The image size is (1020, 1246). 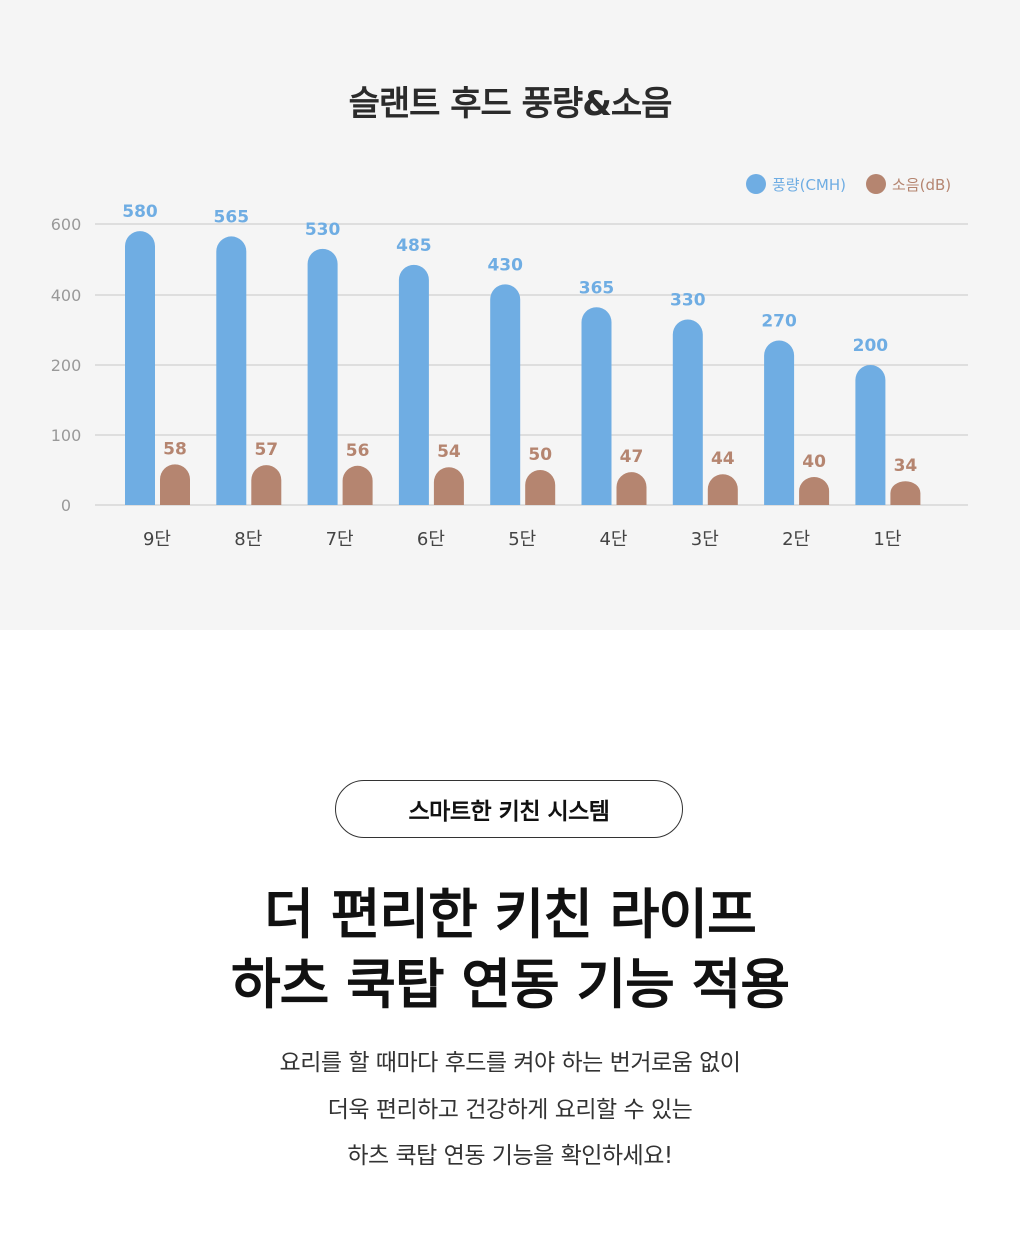 I want to click on data-label-airflow: 430, so click(x=505, y=265).